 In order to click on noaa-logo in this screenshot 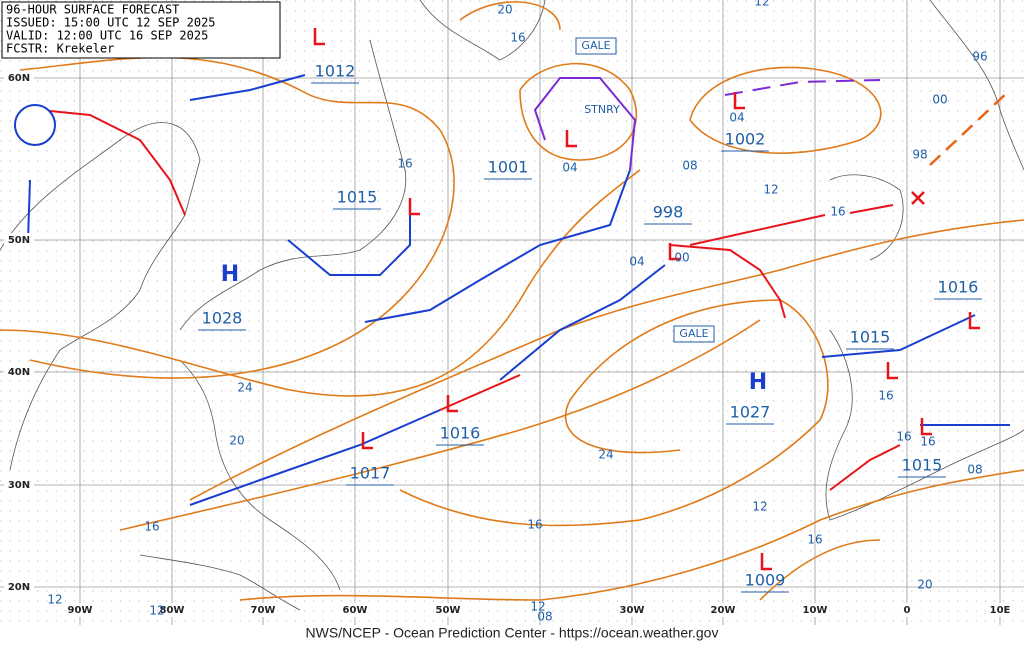, I will do `click(35, 125)`.